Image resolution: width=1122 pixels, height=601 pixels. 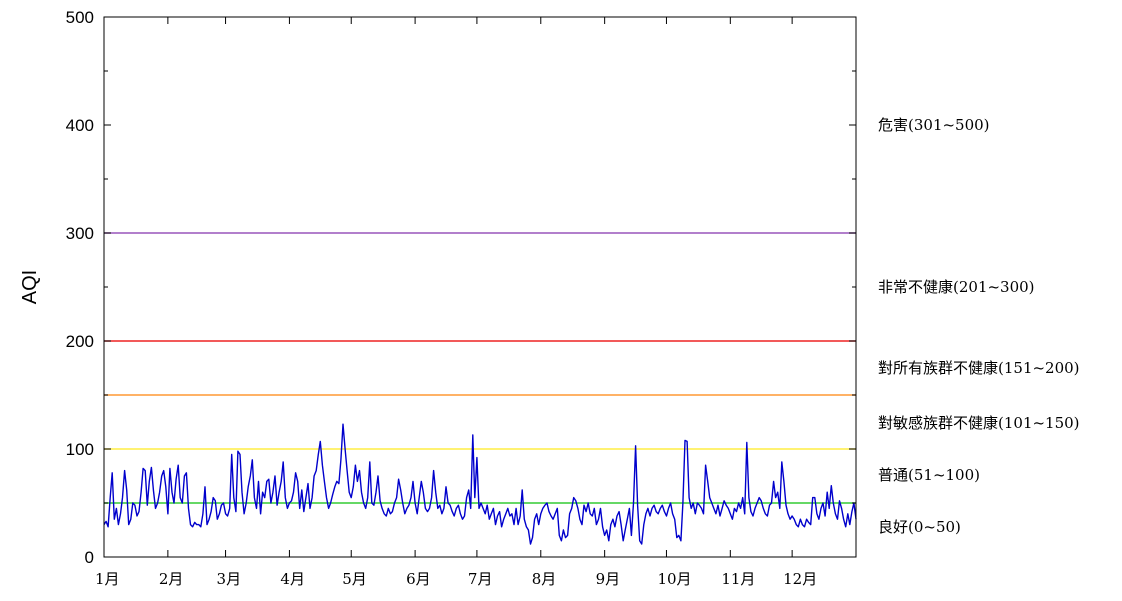 I want to click on x-month-label: 6月, so click(x=418, y=579).